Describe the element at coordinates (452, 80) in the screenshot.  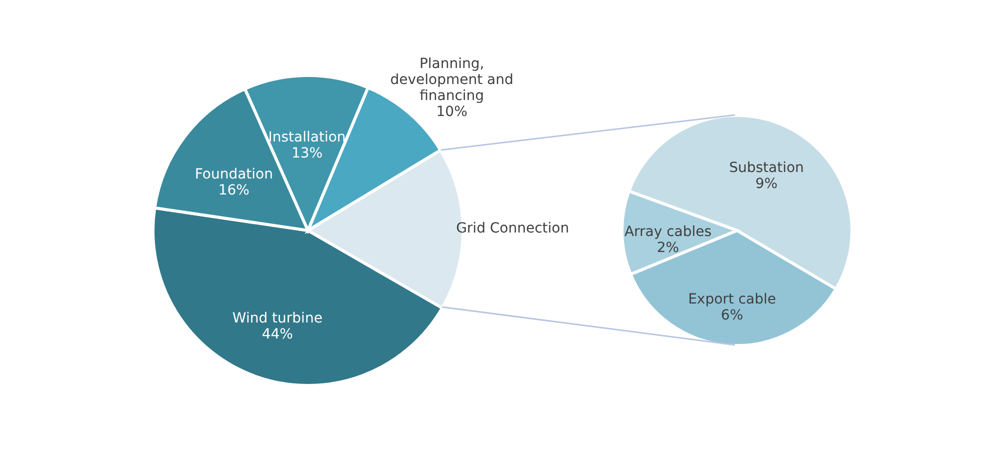
I see `slice-label: Planning, development and financing` at that location.